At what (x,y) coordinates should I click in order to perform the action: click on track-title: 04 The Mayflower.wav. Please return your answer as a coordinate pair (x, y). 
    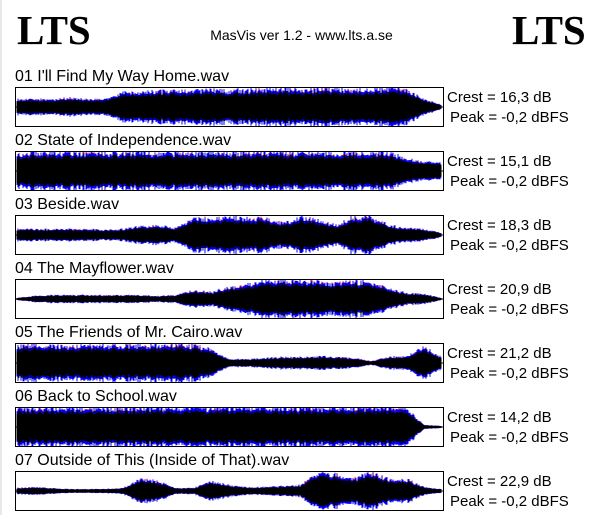
    Looking at the image, I should click on (94, 268).